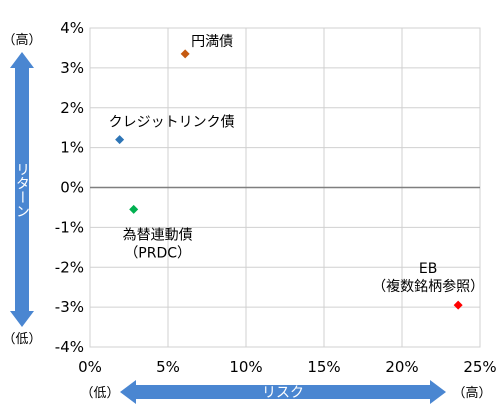  What do you see at coordinates (90, 367) in the screenshot?
I see `x-tick-label: 0%` at bounding box center [90, 367].